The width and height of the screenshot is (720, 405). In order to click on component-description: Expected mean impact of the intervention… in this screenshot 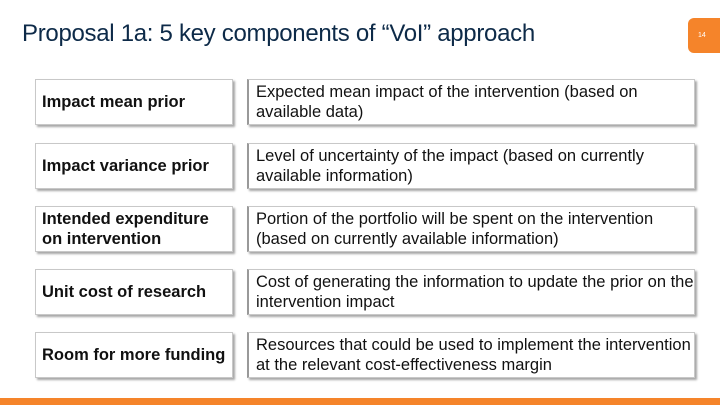, I will do `click(471, 102)`.